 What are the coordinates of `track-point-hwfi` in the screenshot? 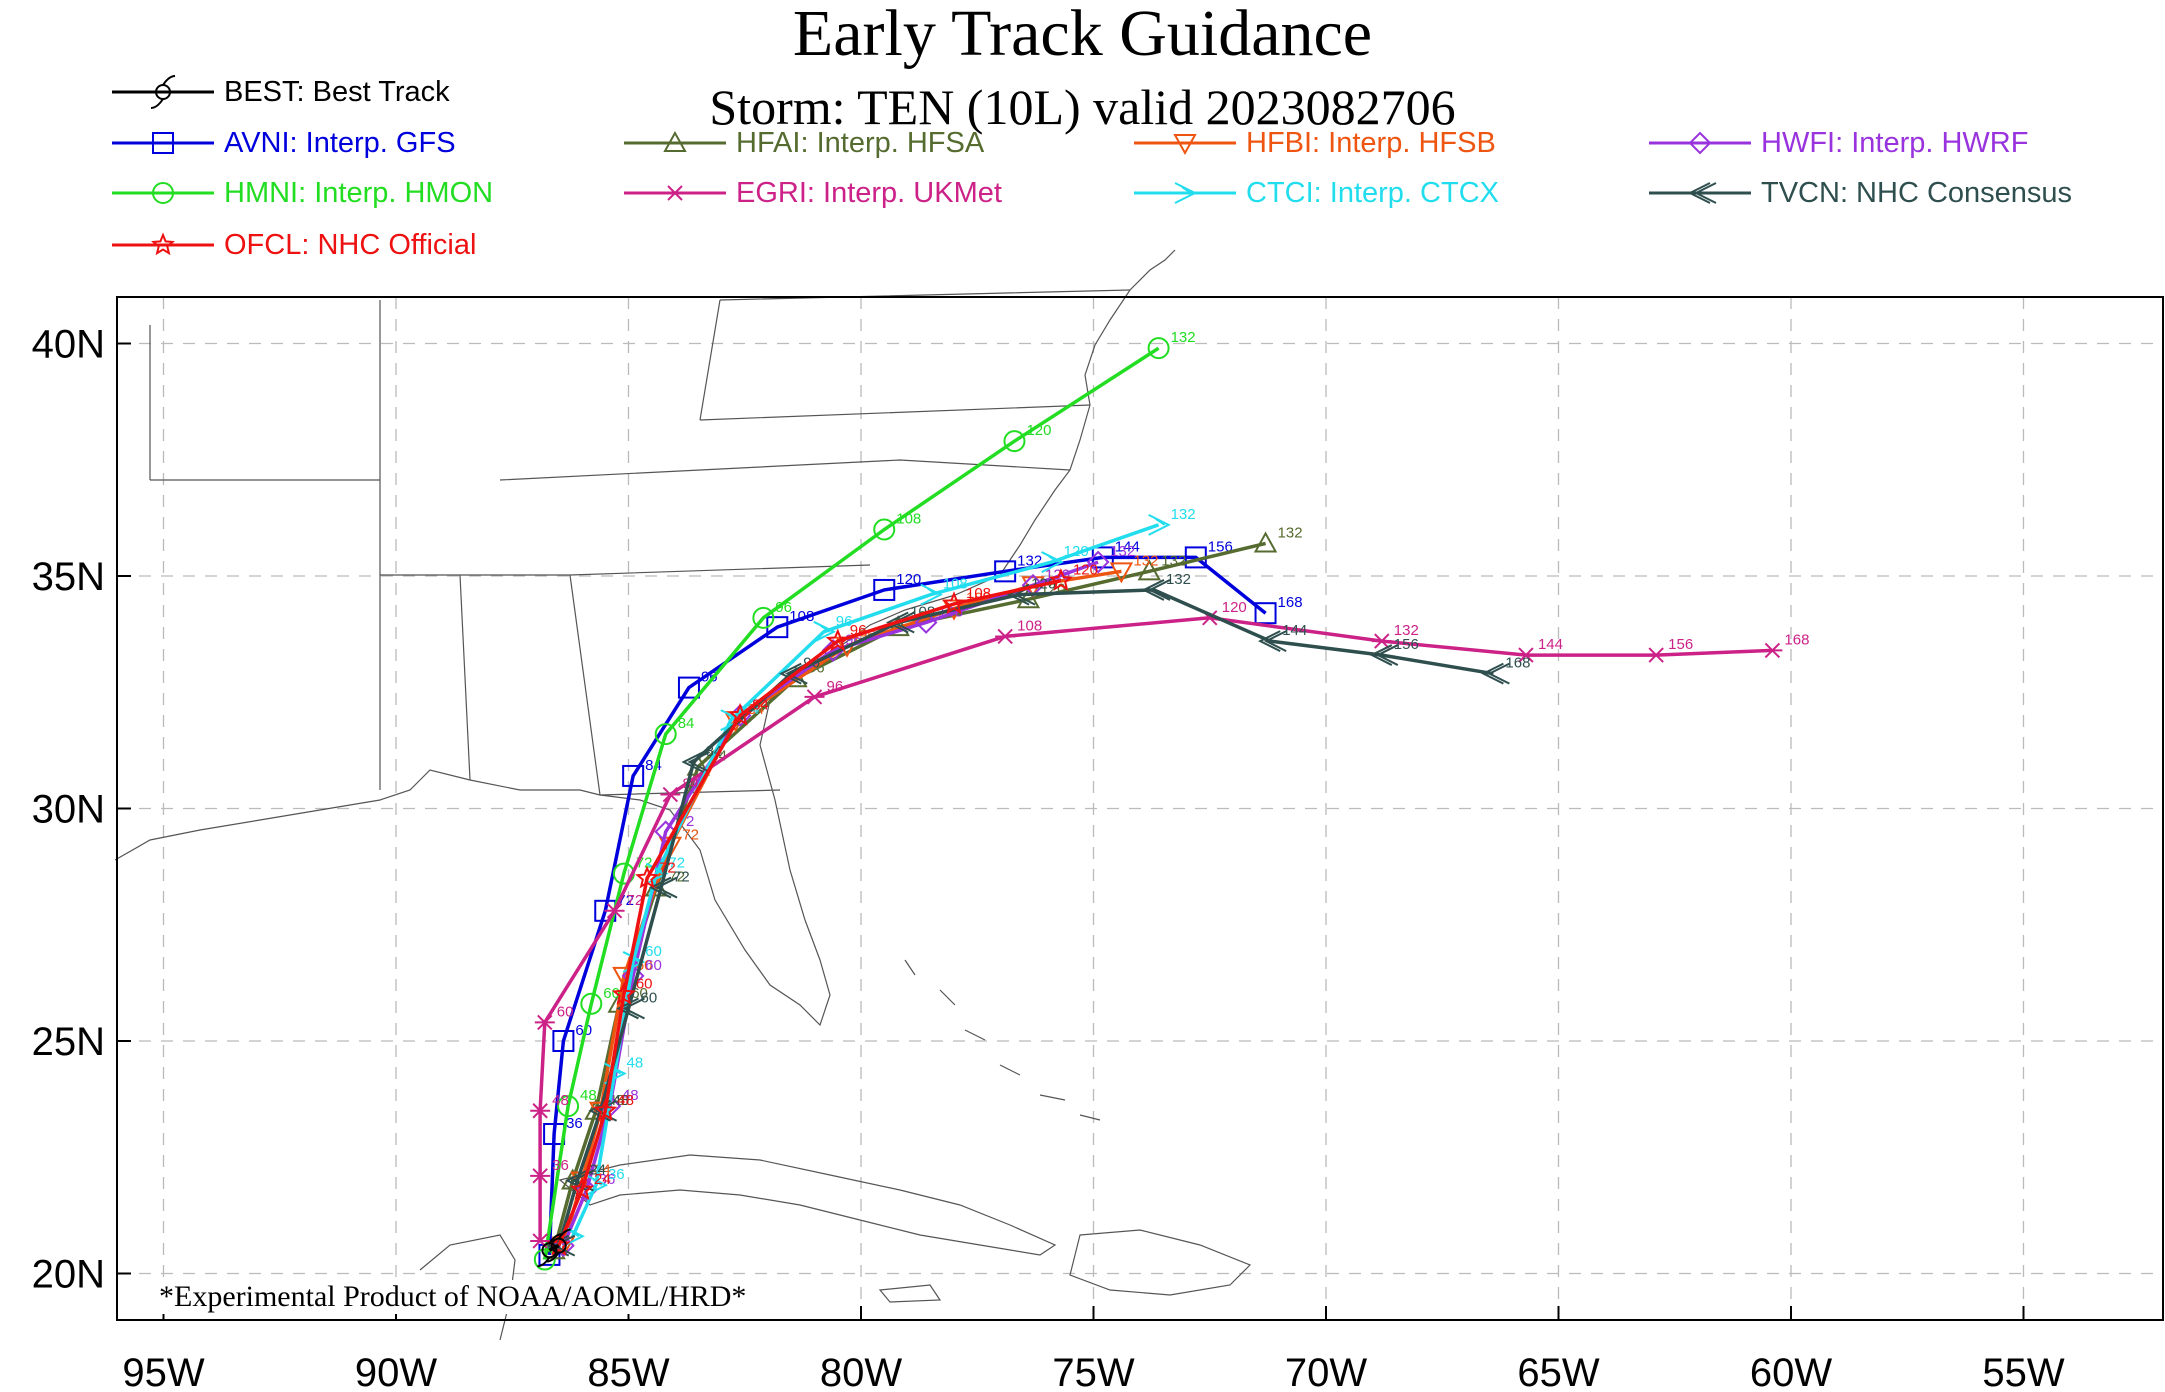 It's located at (1098, 562).